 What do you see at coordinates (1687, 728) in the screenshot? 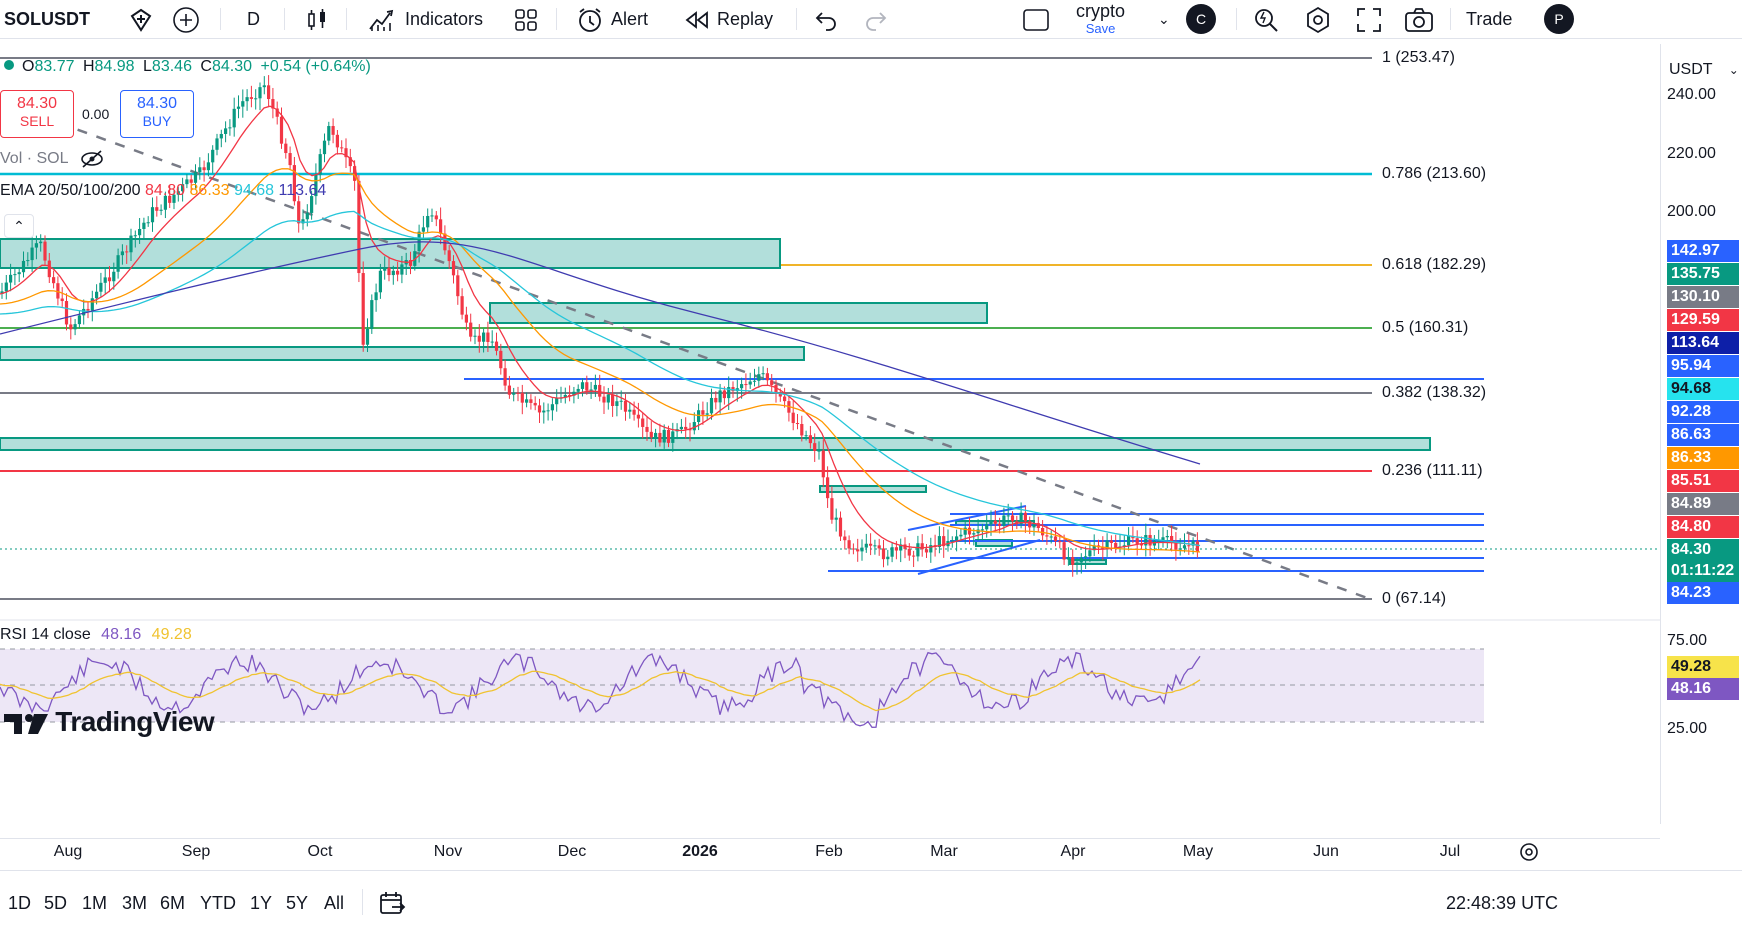
I see `rsi-tick: 25.00` at bounding box center [1687, 728].